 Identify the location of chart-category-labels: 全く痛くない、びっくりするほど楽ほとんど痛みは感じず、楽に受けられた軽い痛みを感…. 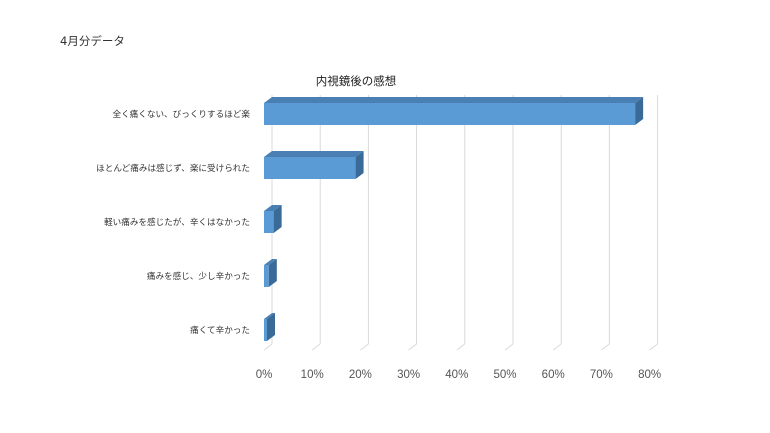
(173, 222).